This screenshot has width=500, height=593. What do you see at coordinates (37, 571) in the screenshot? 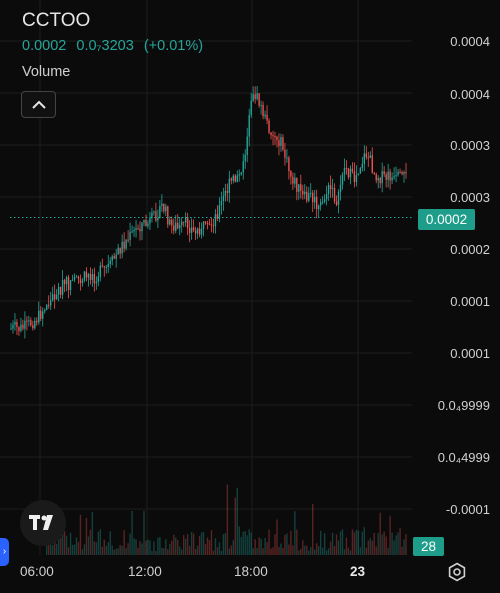
I see `x-tick-label: 06:00` at bounding box center [37, 571].